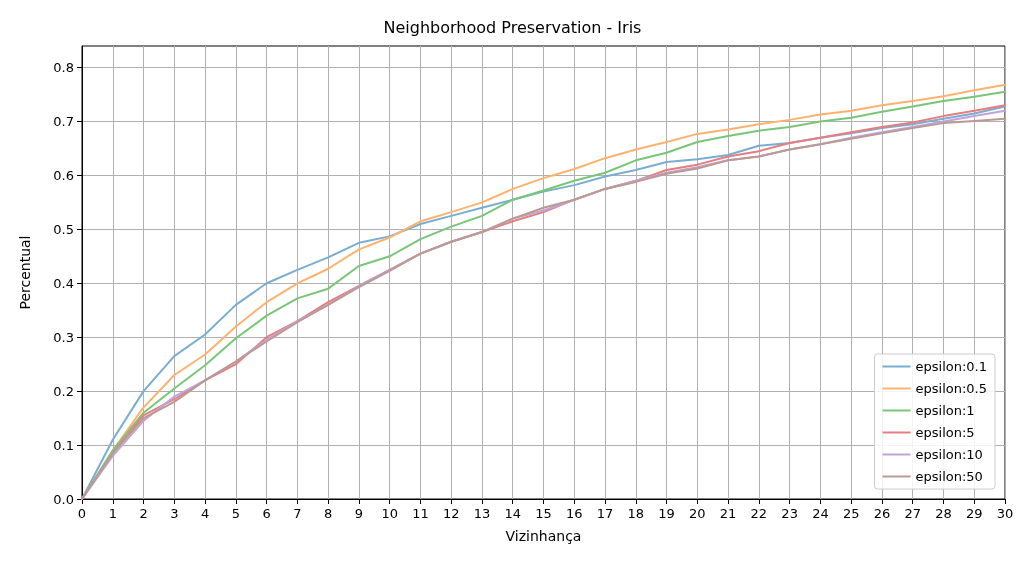 The image size is (1025, 565). Describe the element at coordinates (143, 513) in the screenshot. I see `x-tick-label: 2` at that location.